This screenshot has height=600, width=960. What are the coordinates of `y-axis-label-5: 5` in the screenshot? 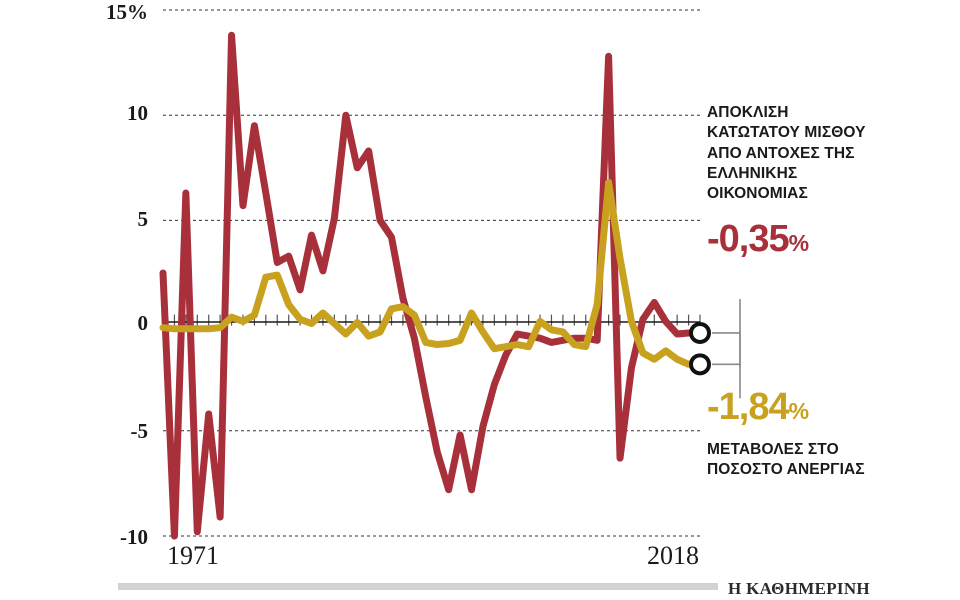 It's located at (143, 219).